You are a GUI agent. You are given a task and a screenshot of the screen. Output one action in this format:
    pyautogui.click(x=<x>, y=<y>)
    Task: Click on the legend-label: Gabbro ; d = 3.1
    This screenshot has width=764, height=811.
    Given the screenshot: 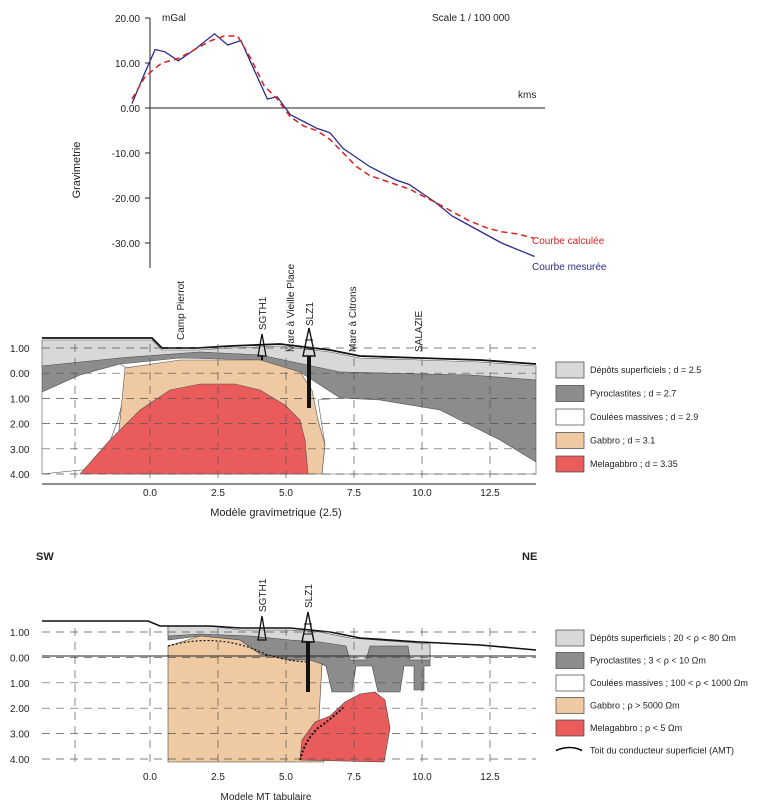 What is the action you would take?
    pyautogui.click(x=622, y=441)
    